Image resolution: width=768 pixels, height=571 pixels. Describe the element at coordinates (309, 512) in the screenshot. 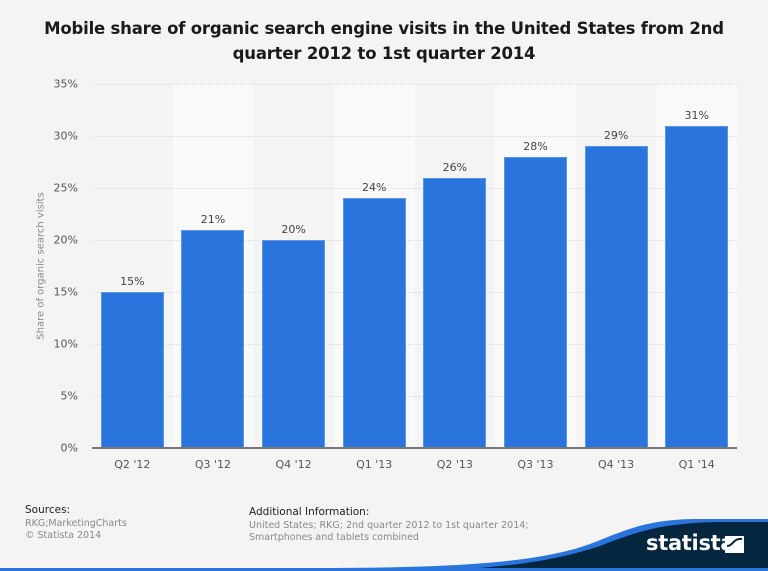

I see `additional-info-heading: Additional Information:` at that location.